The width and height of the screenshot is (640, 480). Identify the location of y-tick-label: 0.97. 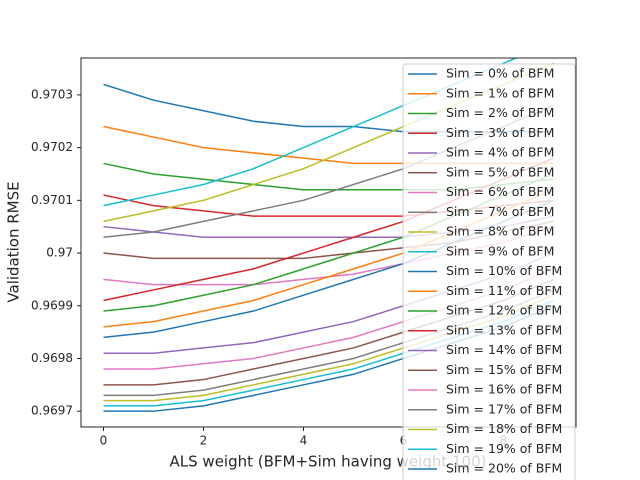
(59, 253).